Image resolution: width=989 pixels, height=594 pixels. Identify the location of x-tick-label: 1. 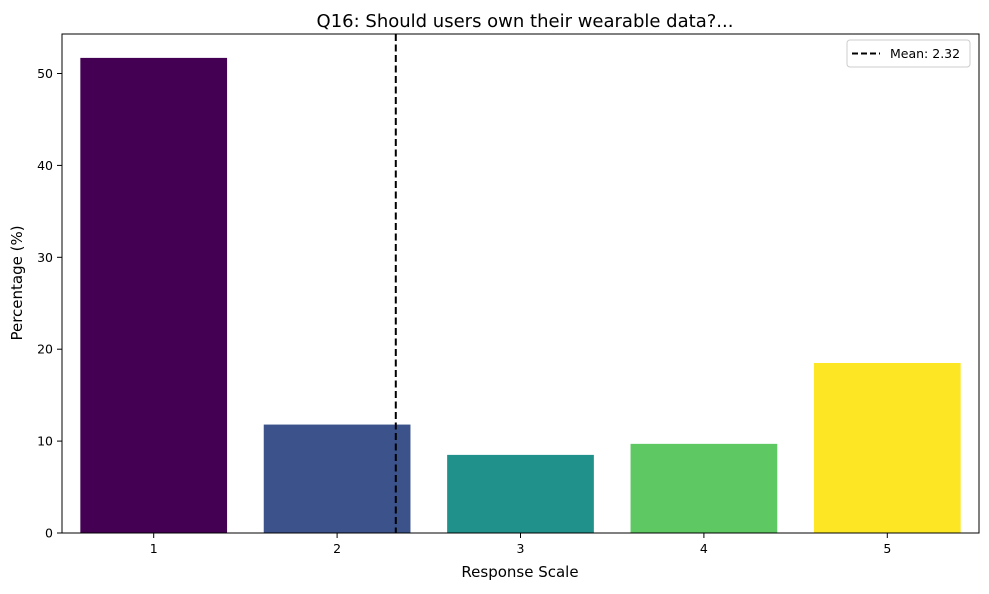
(154, 548).